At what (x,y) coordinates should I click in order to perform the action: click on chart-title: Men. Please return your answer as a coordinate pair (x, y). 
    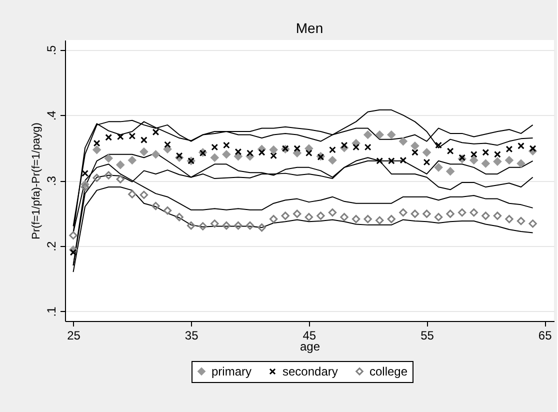
    Looking at the image, I should click on (310, 28).